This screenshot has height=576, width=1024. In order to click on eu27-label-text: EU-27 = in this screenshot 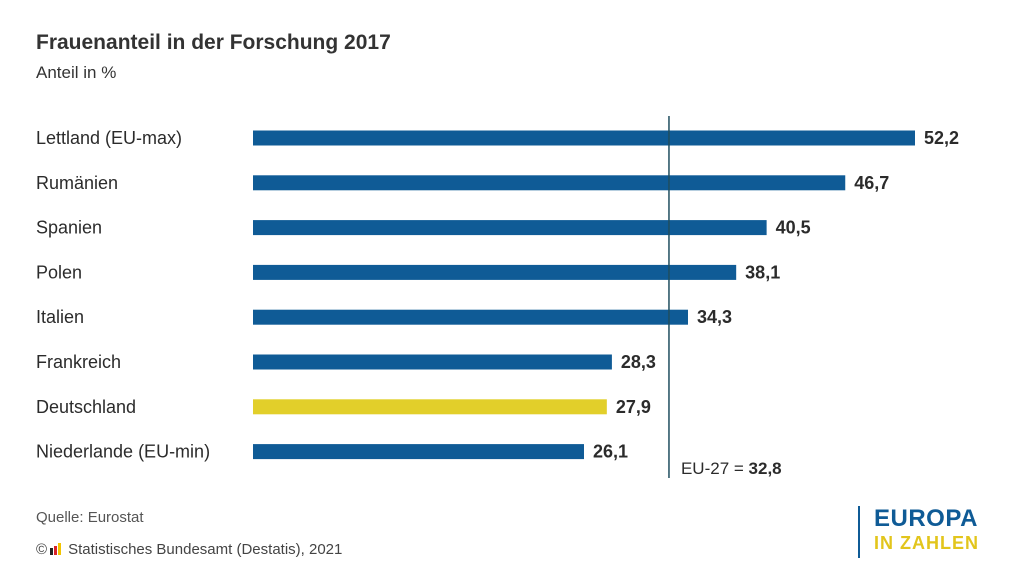, I will do `click(715, 468)`.